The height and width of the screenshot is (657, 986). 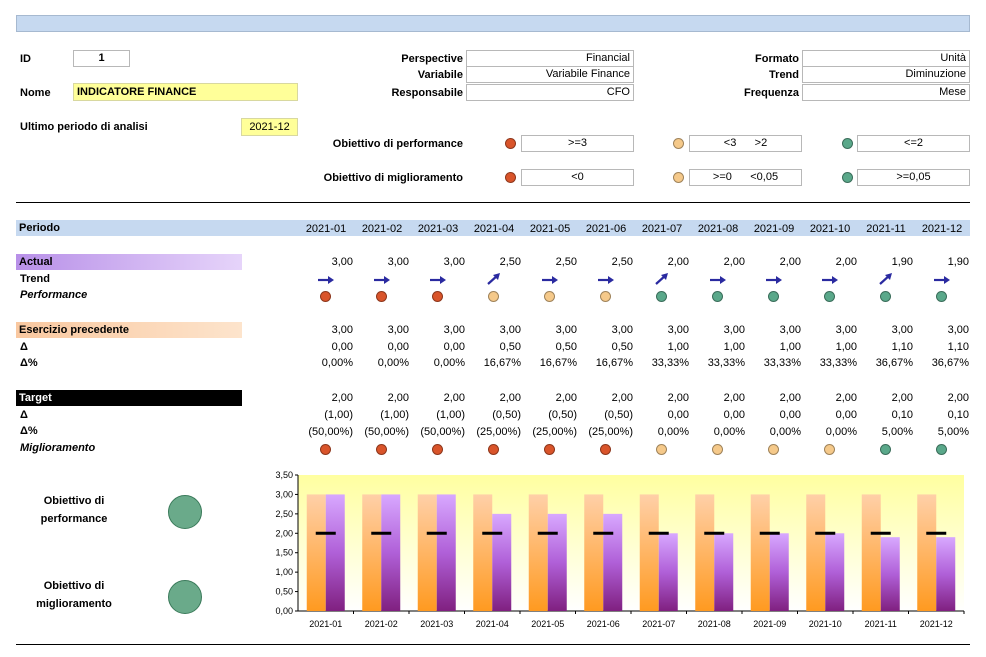 What do you see at coordinates (942, 229) in the screenshot?
I see `period-header-cell: 2021-12` at bounding box center [942, 229].